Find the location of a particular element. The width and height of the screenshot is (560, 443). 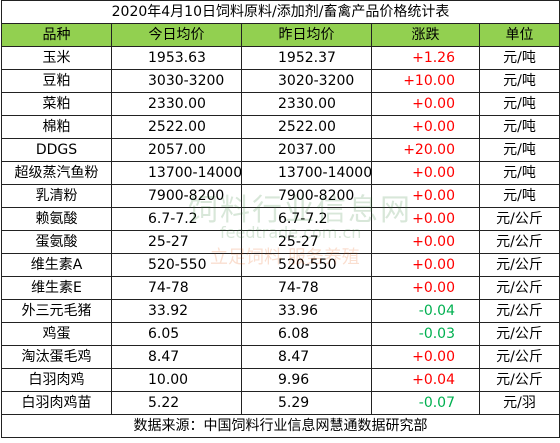

cell-today-price: 7900-8200 is located at coordinates (176, 196).